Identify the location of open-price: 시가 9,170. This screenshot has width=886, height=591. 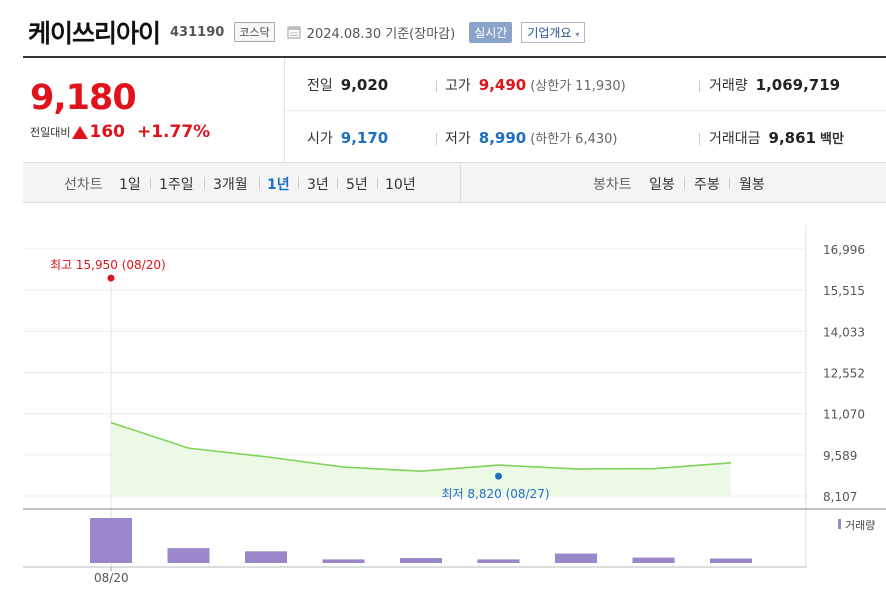
(347, 138).